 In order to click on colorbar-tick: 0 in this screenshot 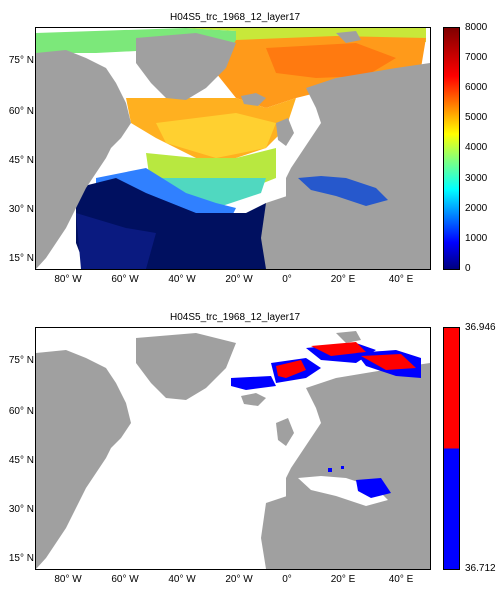, I will do `click(468, 268)`.